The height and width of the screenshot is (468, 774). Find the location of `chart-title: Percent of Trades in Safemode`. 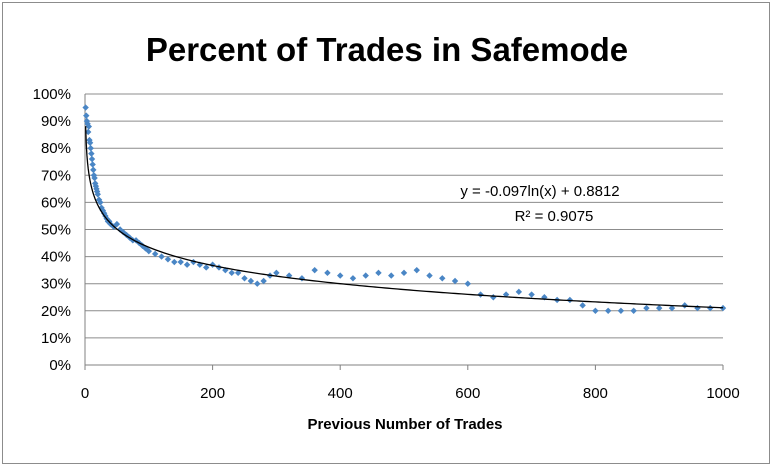

chart-title: Percent of Trades in Safemode is located at coordinates (387, 49).